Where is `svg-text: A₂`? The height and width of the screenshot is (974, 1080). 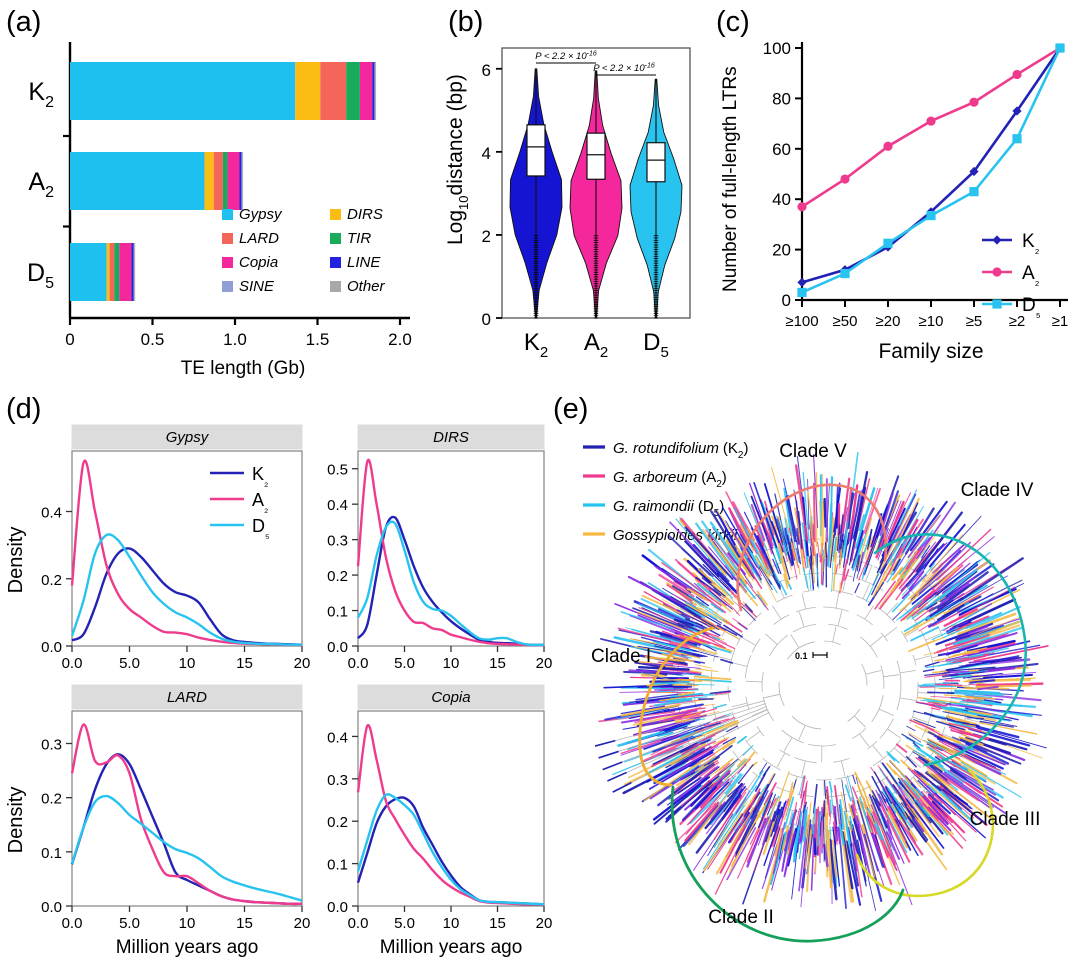 svg-text: A₂ is located at coordinates (1031, 275).